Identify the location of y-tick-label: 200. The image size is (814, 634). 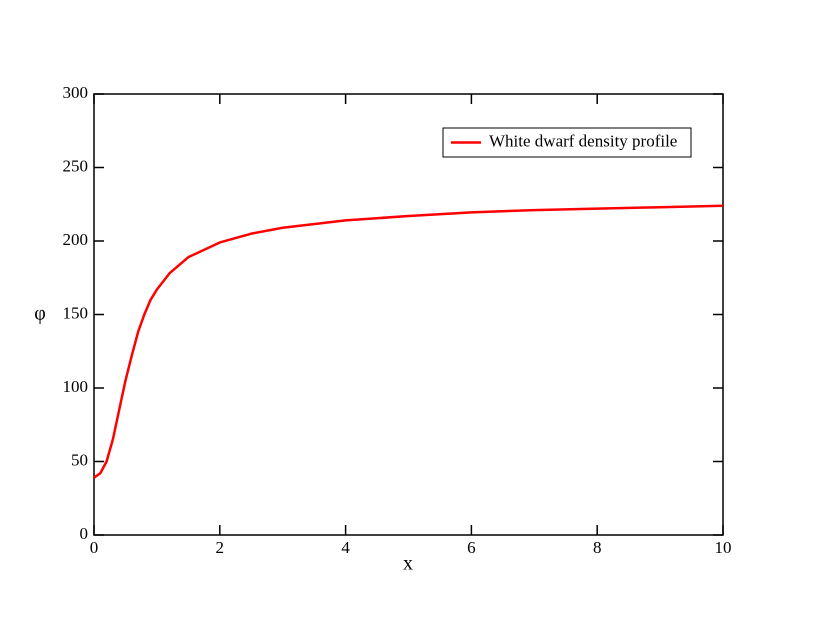
(76, 239).